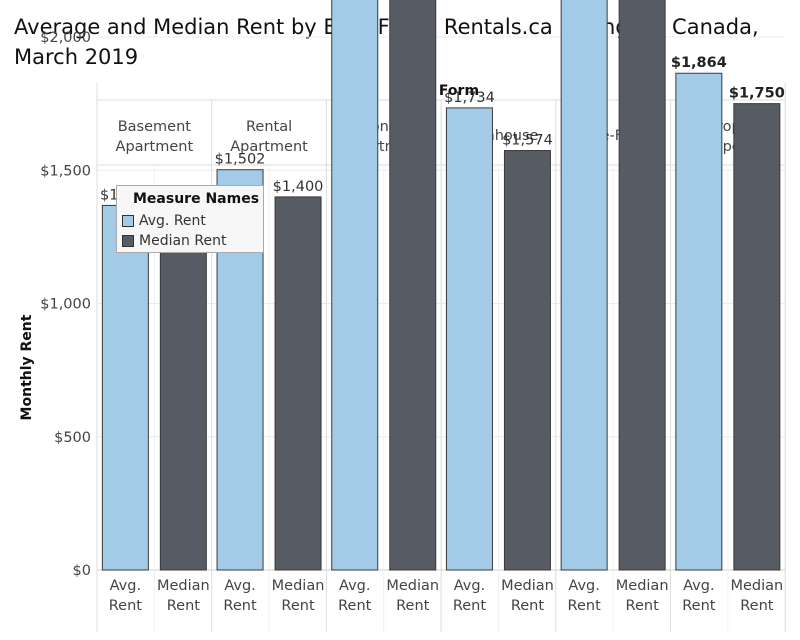  Describe the element at coordinates (155, 127) in the screenshot. I see `group-label: Basement` at that location.